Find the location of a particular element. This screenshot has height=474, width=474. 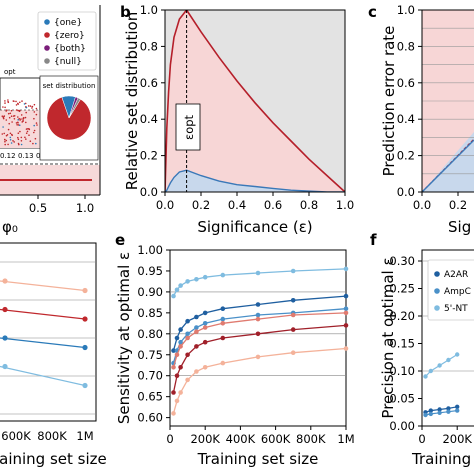

legend-label-a2ar: A2AR is located at coordinates (456, 275).